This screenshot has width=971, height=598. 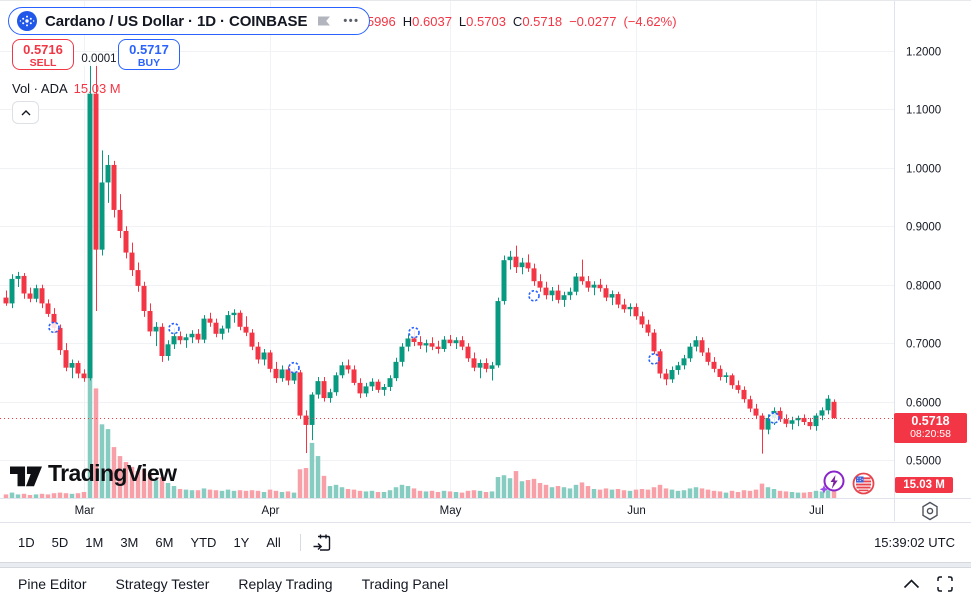 What do you see at coordinates (485, 565) in the screenshot?
I see `panel-separator` at bounding box center [485, 565].